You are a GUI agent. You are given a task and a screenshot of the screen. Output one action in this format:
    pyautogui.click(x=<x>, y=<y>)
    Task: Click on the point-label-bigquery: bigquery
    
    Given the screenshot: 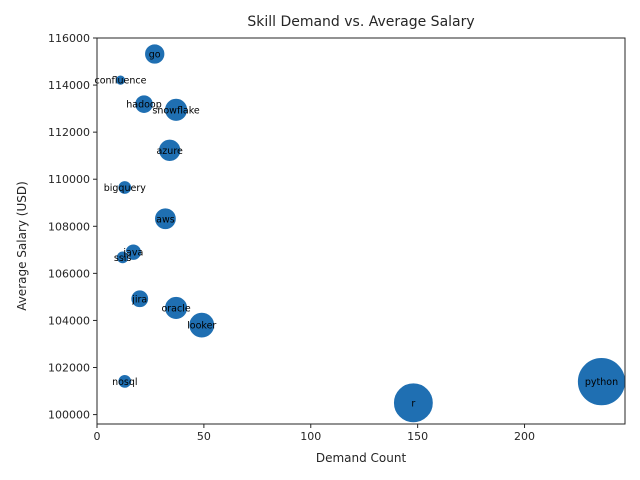 What is the action you would take?
    pyautogui.click(x=125, y=188)
    